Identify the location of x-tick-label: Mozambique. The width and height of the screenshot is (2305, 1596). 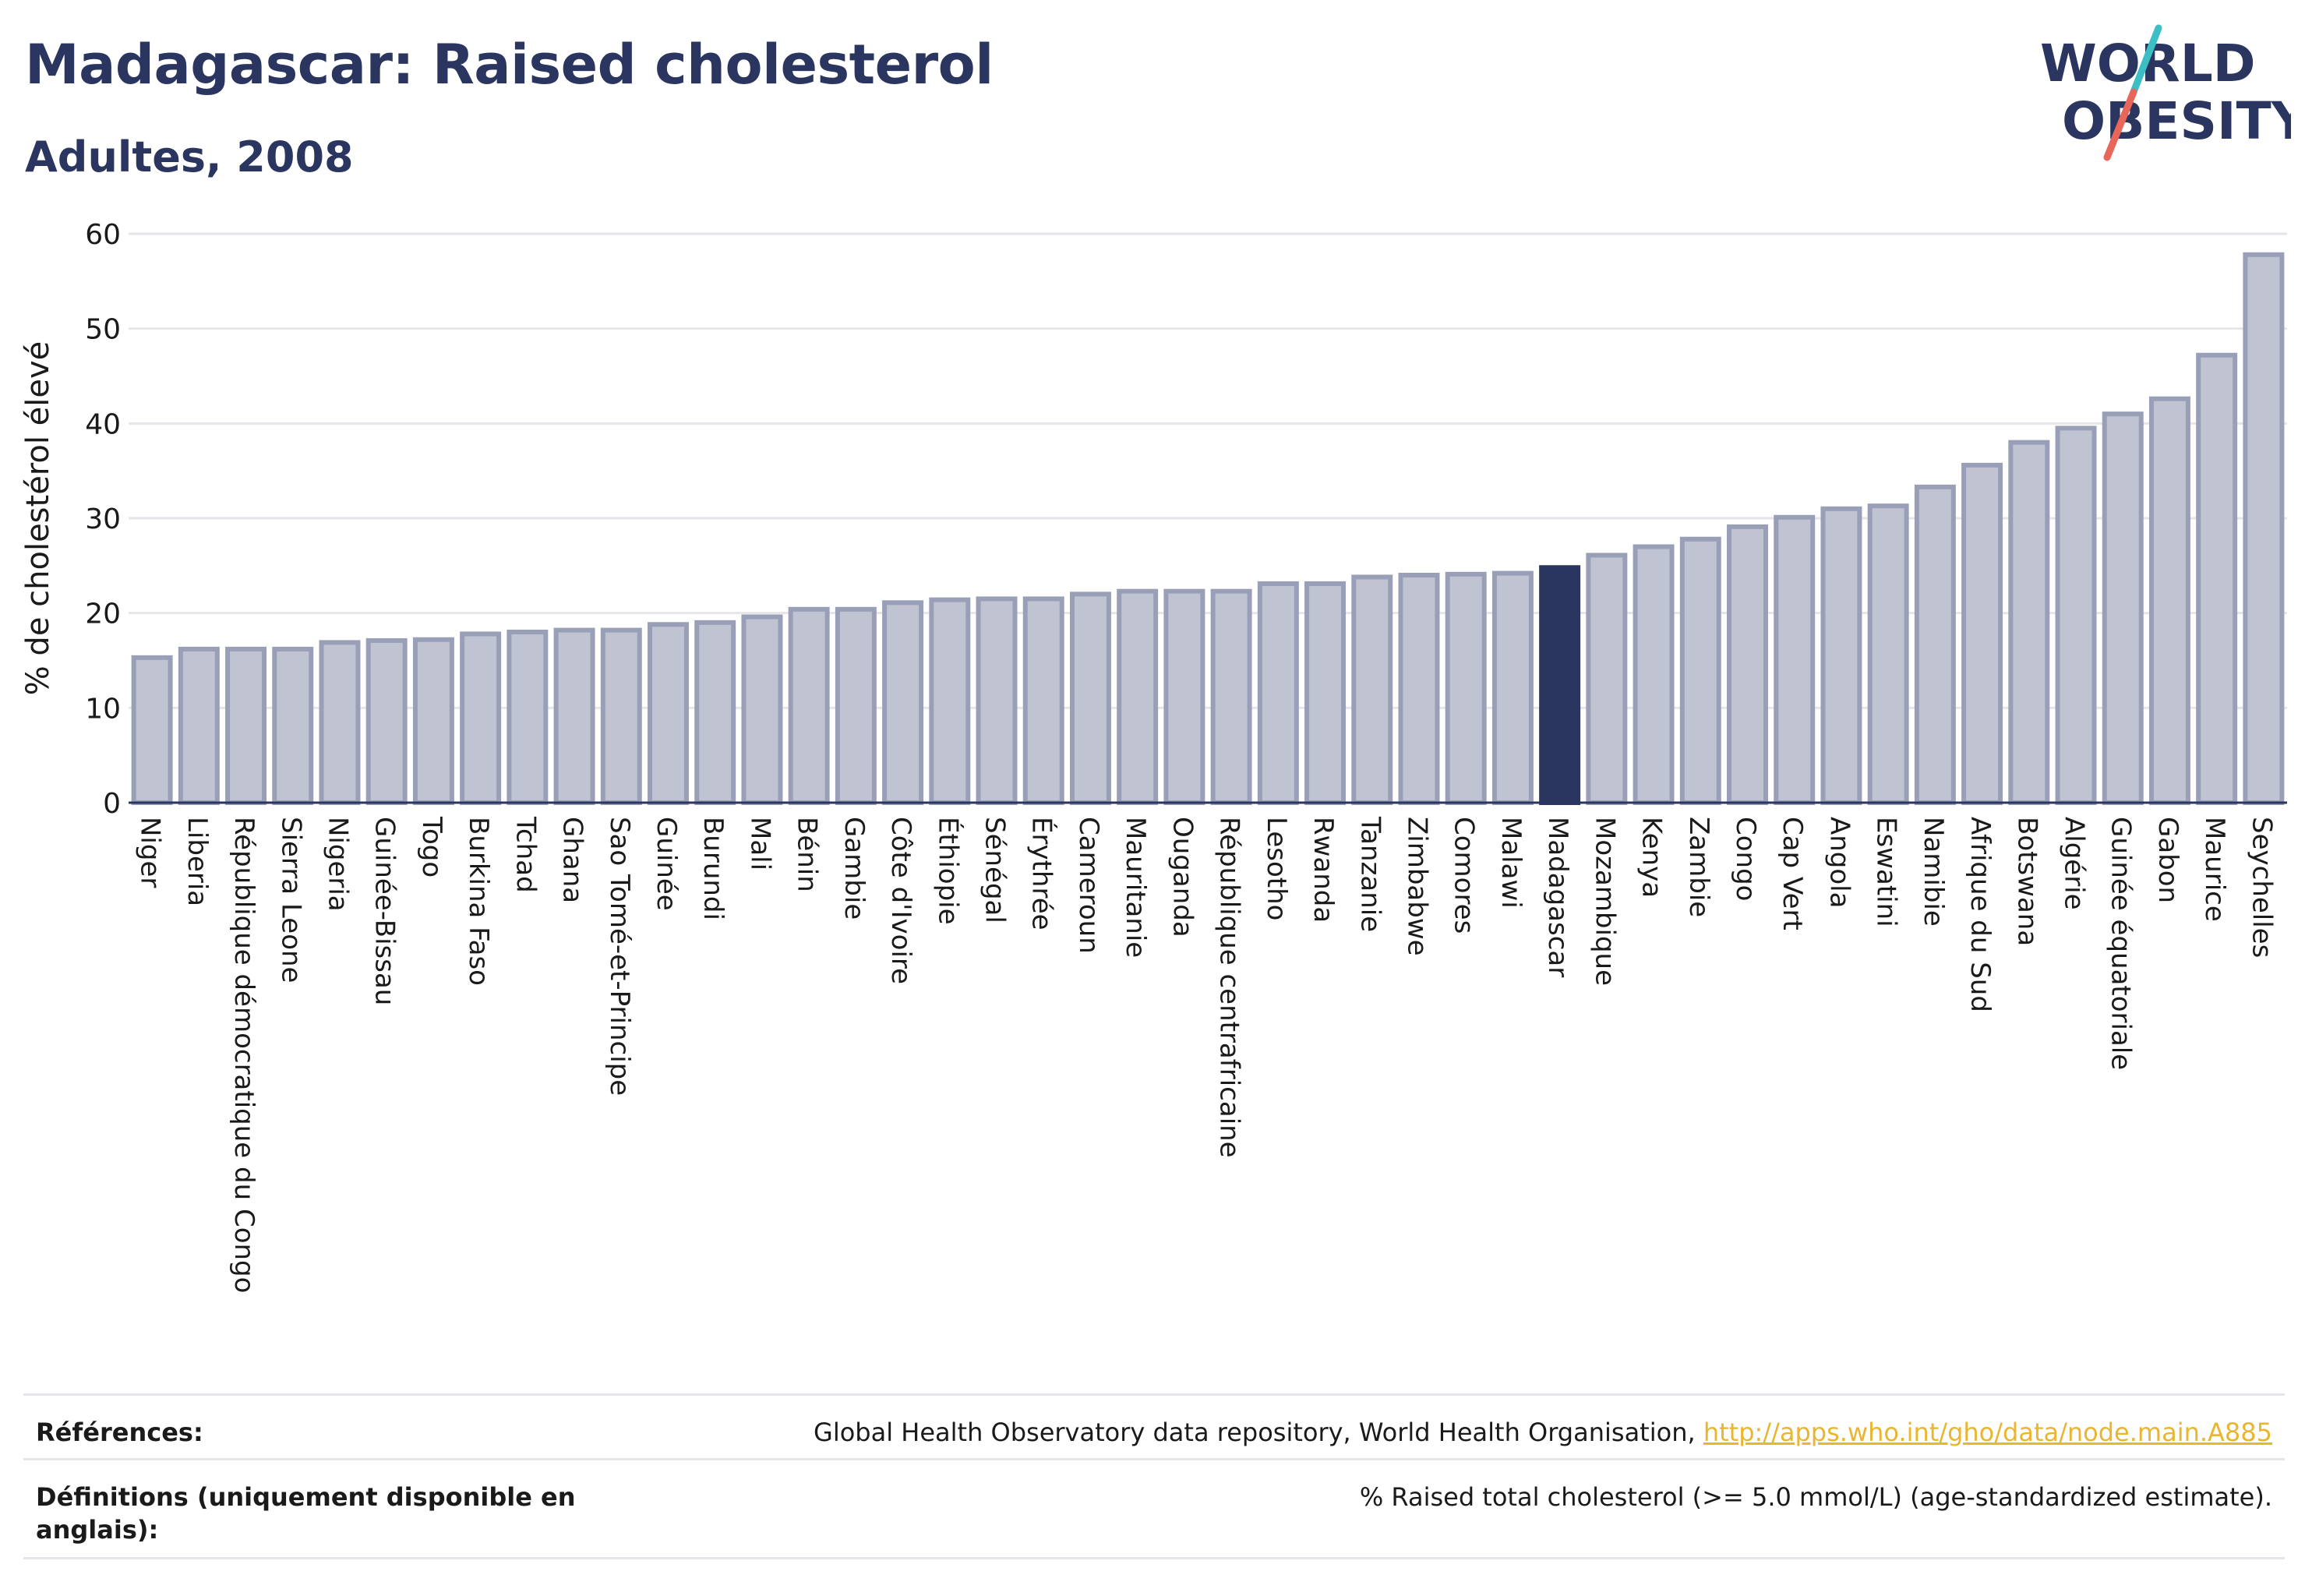
(1605, 901).